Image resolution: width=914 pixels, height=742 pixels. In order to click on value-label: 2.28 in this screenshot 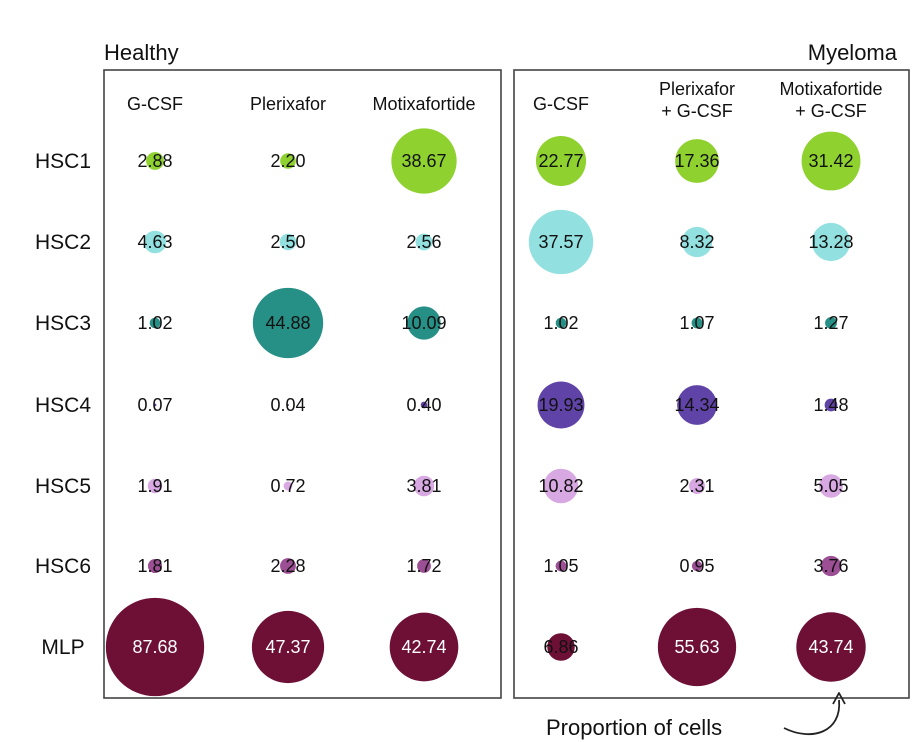, I will do `click(287, 566)`.